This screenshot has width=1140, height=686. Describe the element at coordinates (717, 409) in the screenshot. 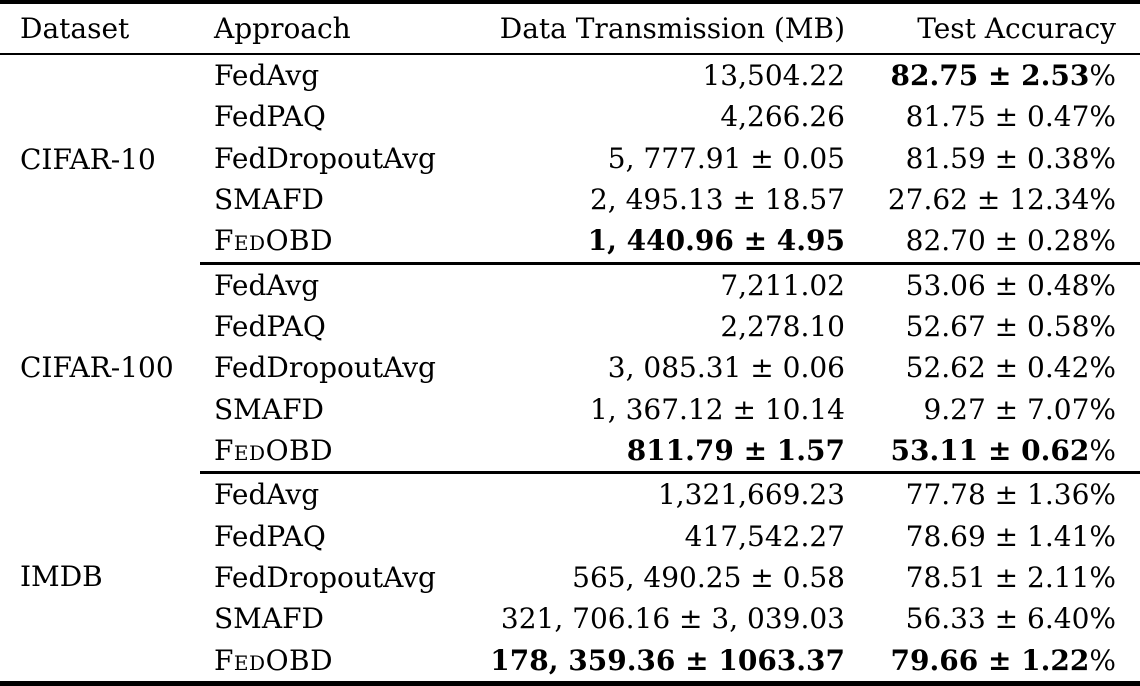

I see `transmission-value: 1, 367.12 ± 10.14` at that location.